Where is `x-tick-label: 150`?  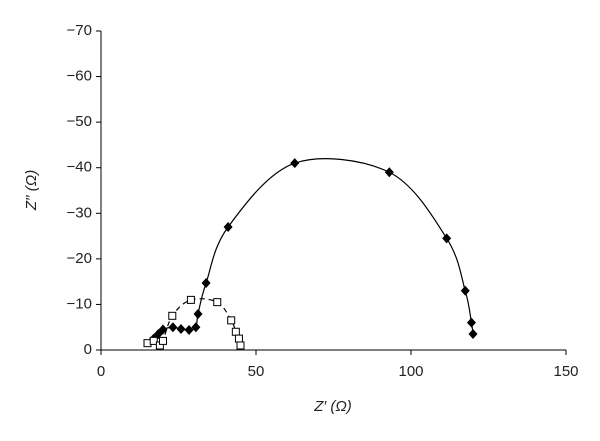
x-tick-label: 150 is located at coordinates (565, 371).